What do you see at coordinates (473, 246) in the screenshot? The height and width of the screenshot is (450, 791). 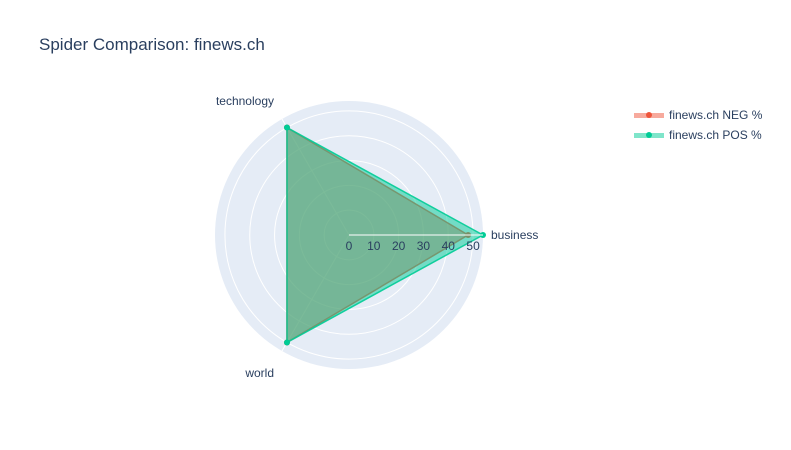 I see `radial-tick-label: 50` at bounding box center [473, 246].